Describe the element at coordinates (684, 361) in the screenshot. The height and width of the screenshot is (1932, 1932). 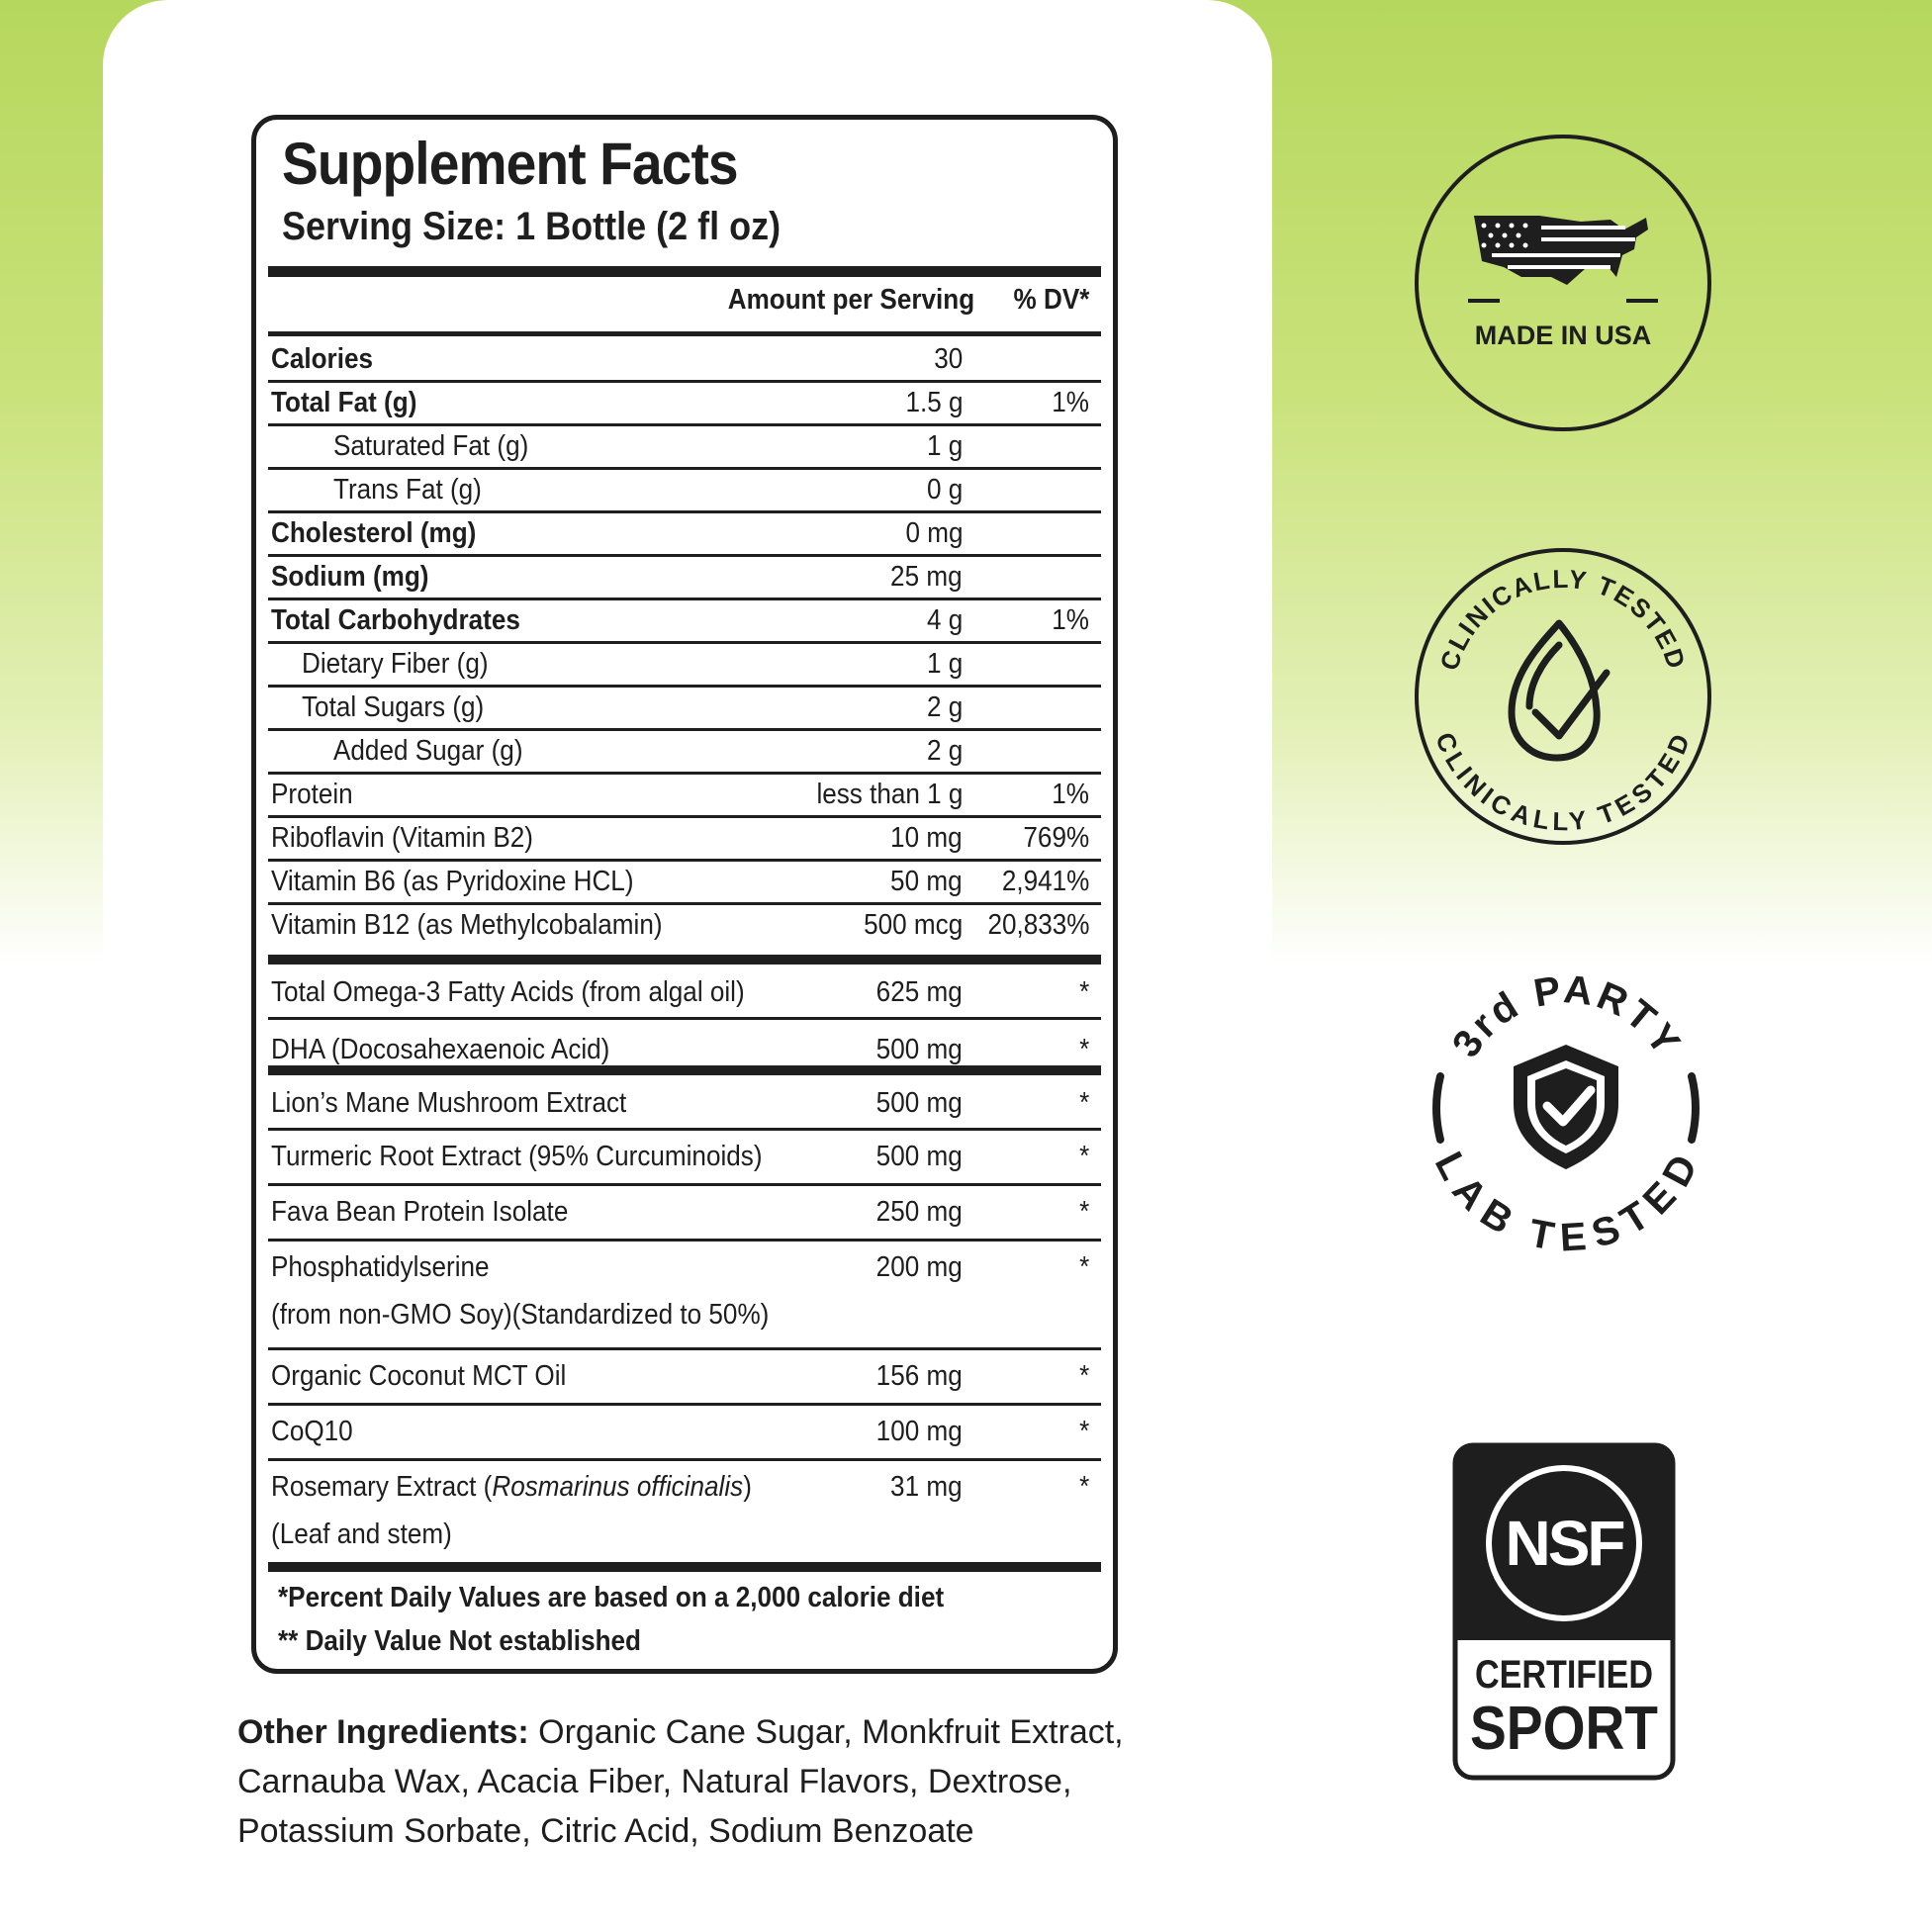
I see `table-row: Calories 30` at that location.